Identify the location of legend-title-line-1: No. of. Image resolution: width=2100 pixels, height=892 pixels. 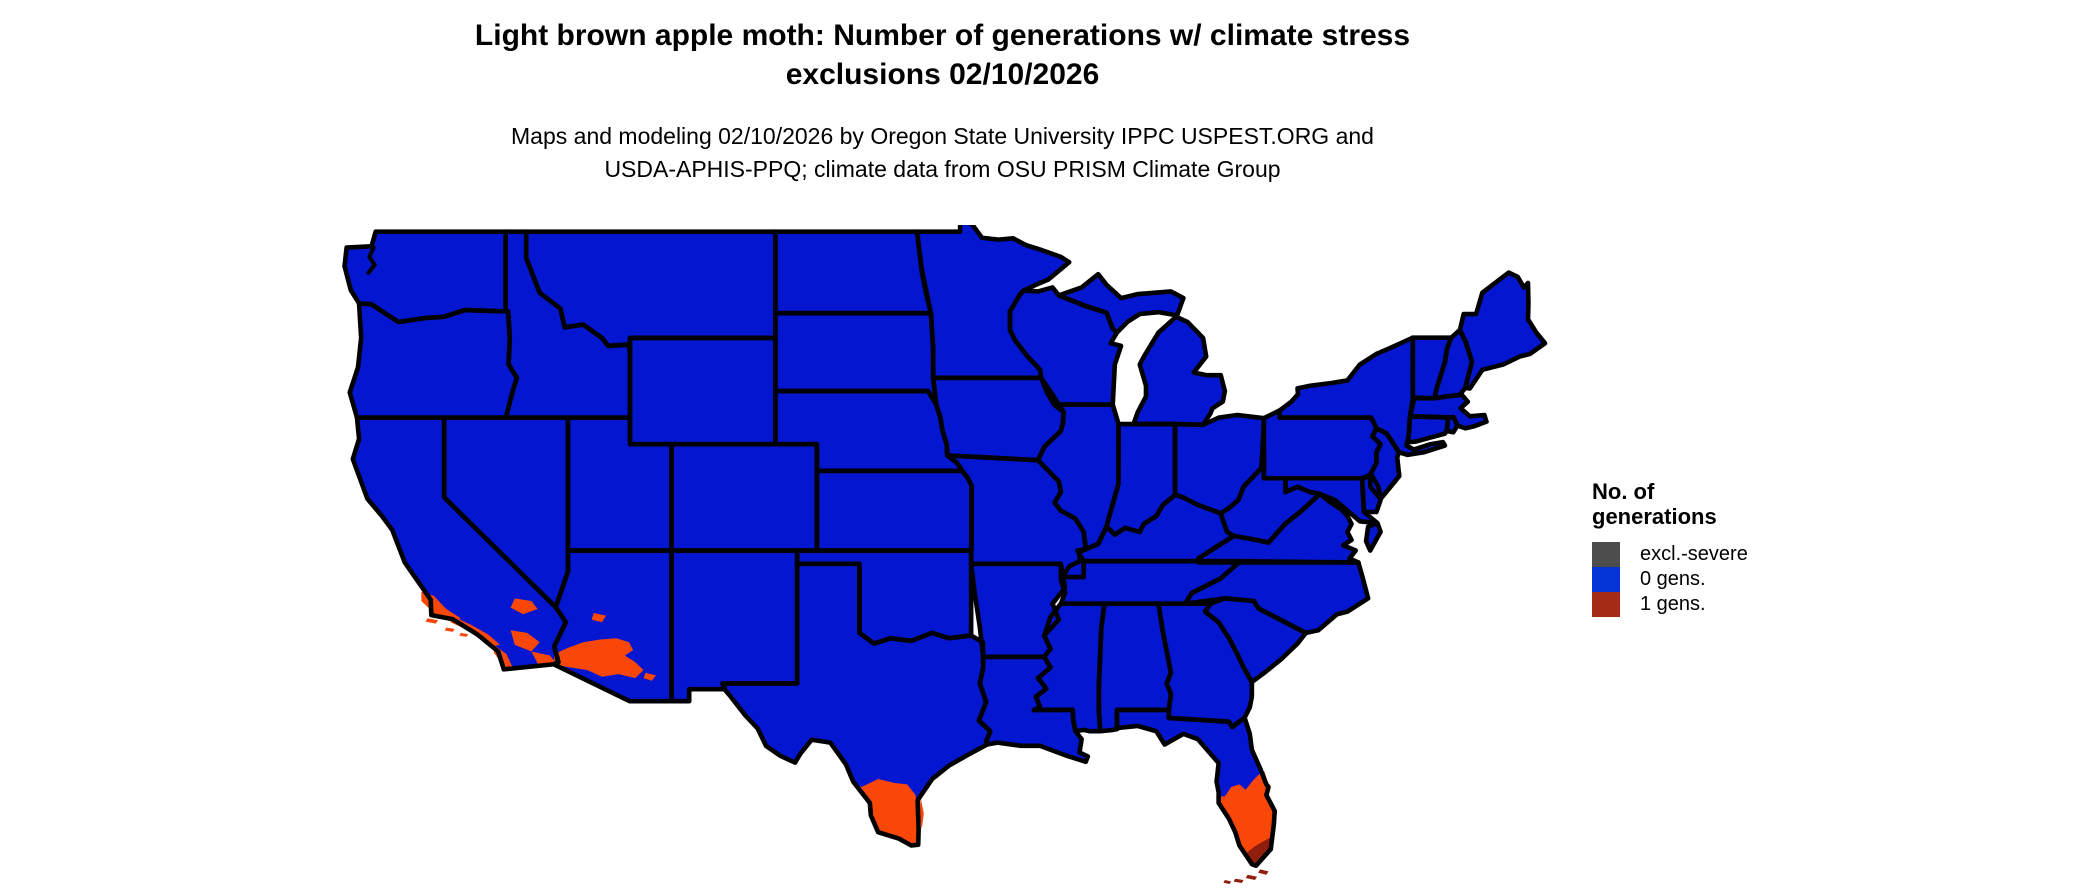
(1623, 491).